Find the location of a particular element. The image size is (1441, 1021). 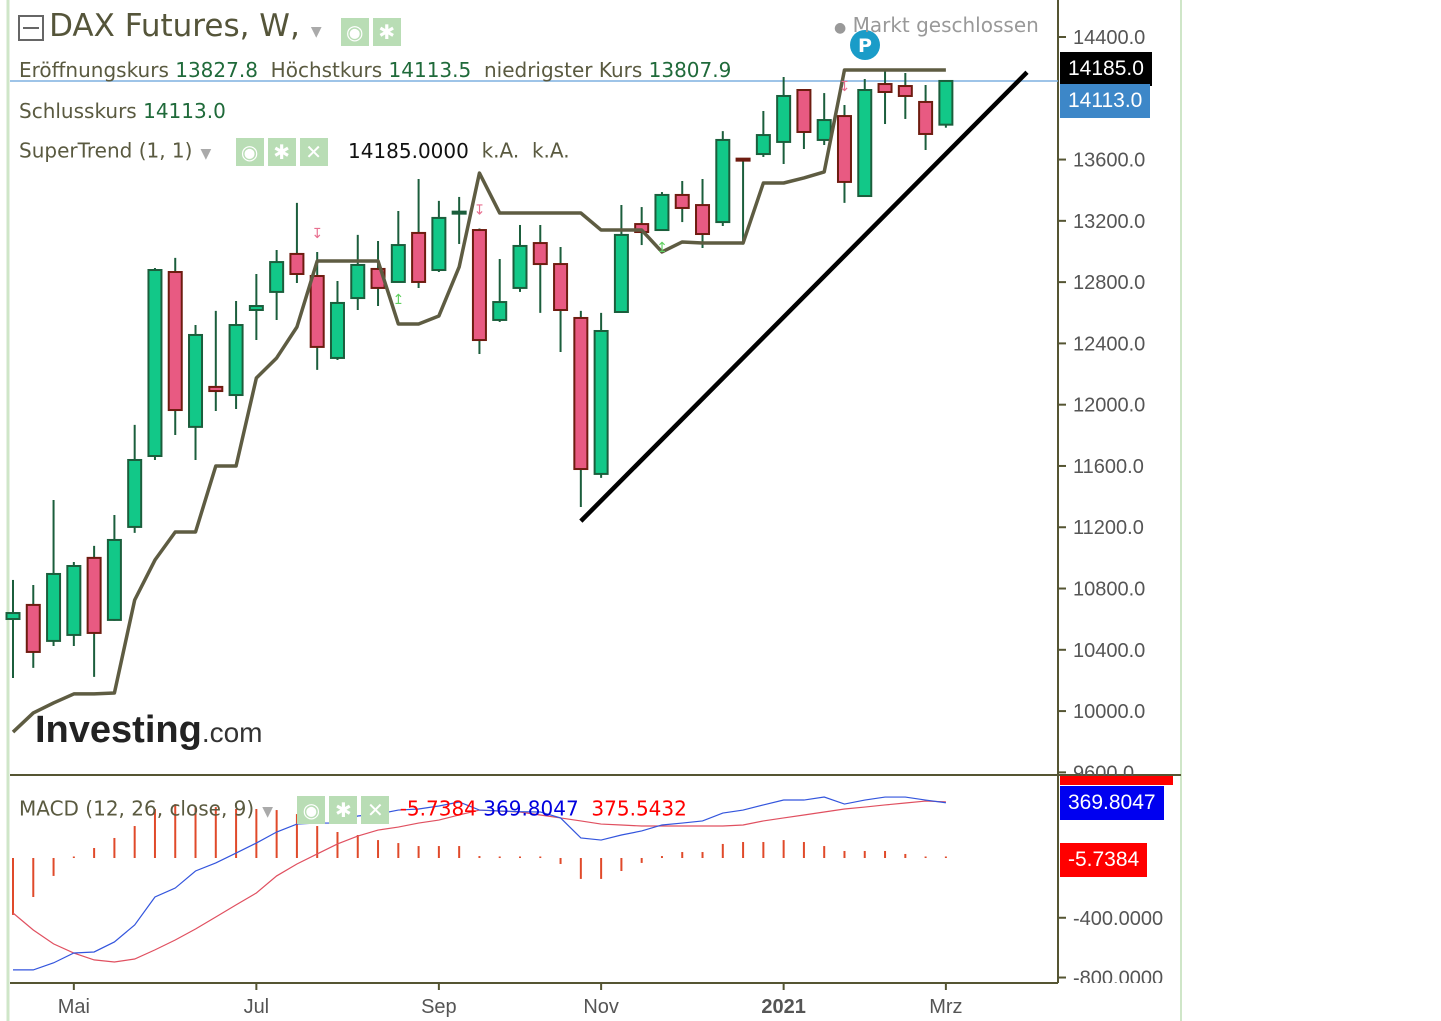

collapse-icon is located at coordinates (31, 27).